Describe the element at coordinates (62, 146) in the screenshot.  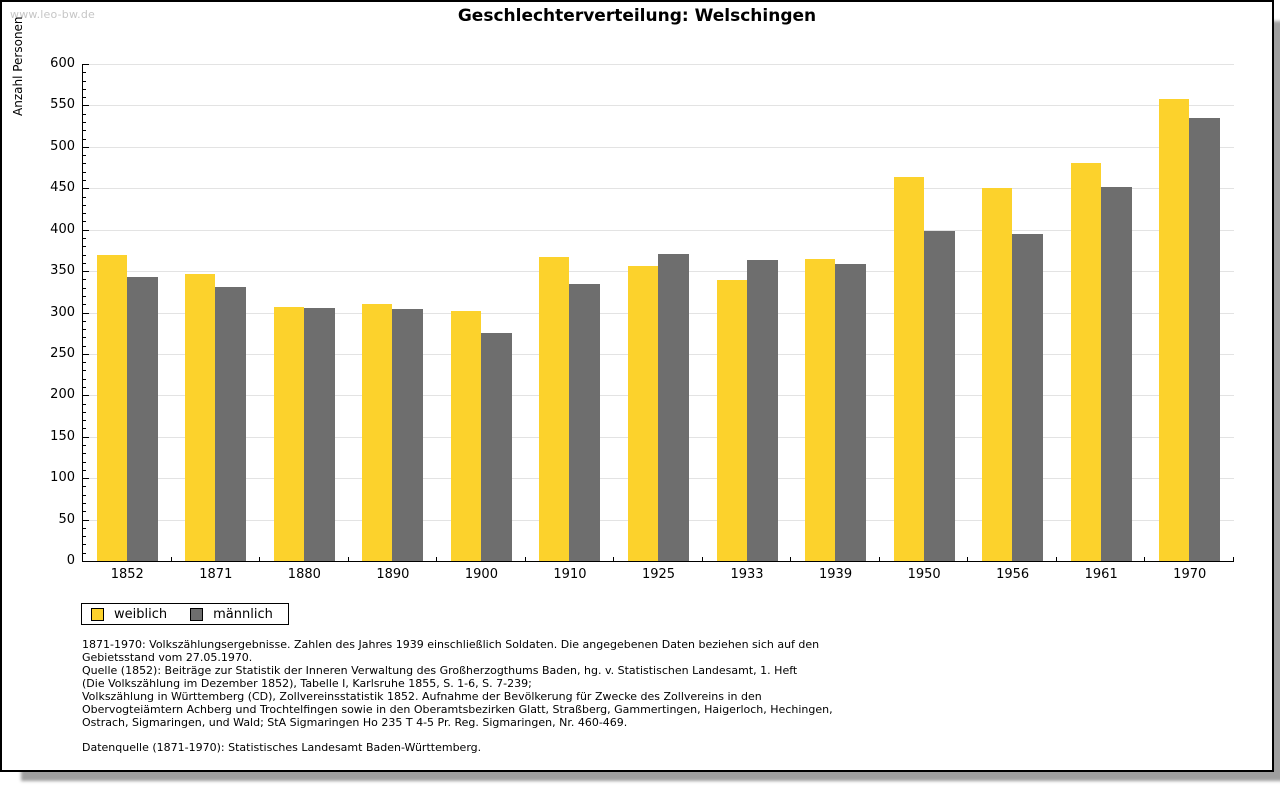
I see `y-tick-label: 500` at that location.